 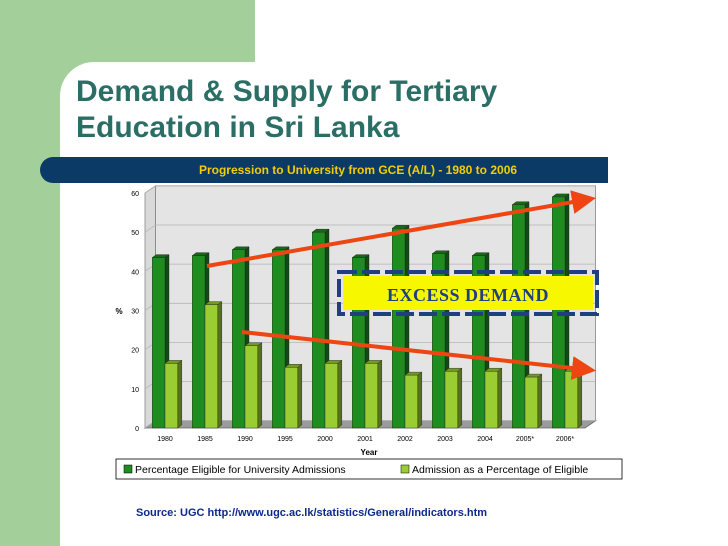 What do you see at coordinates (118, 311) in the screenshot?
I see `y-axis-label: %` at bounding box center [118, 311].